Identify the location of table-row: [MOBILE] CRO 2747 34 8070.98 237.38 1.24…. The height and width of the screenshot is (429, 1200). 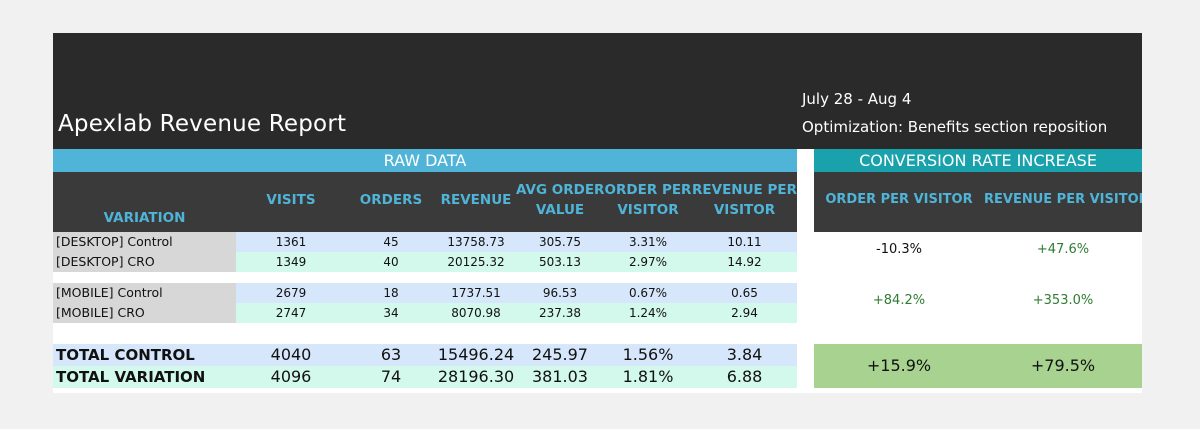
(425, 313).